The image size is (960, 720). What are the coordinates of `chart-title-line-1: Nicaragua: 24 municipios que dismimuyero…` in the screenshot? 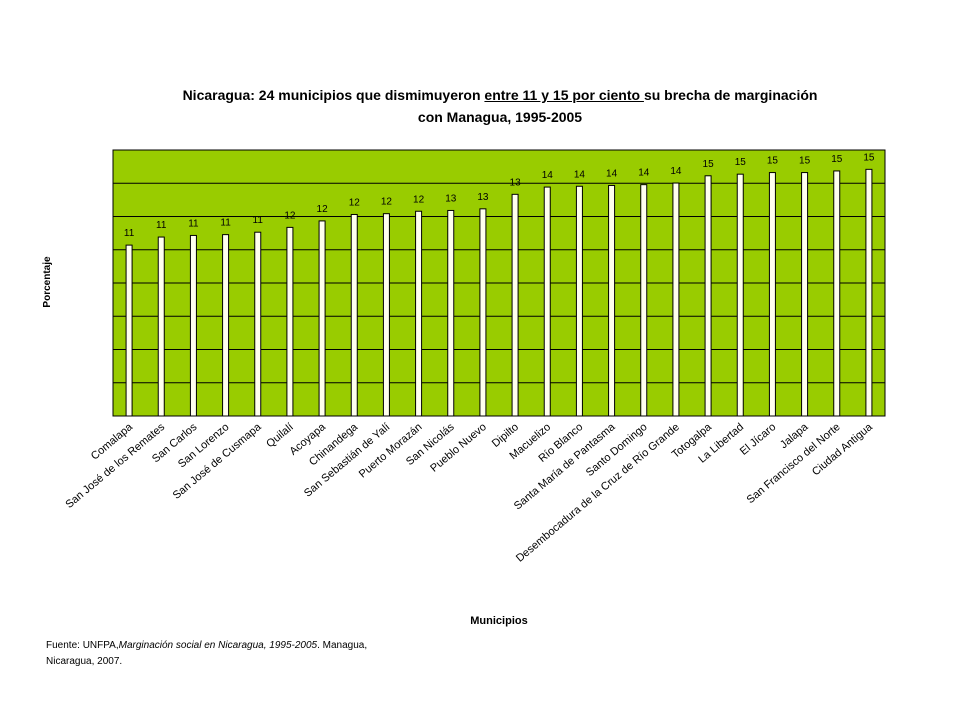 It's located at (500, 95).